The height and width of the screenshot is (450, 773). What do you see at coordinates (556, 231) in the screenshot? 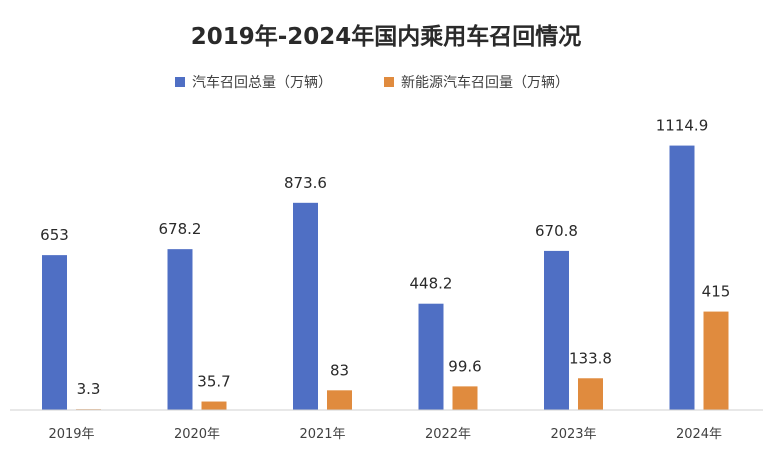
I see `data-label-total: 670.8` at bounding box center [556, 231].